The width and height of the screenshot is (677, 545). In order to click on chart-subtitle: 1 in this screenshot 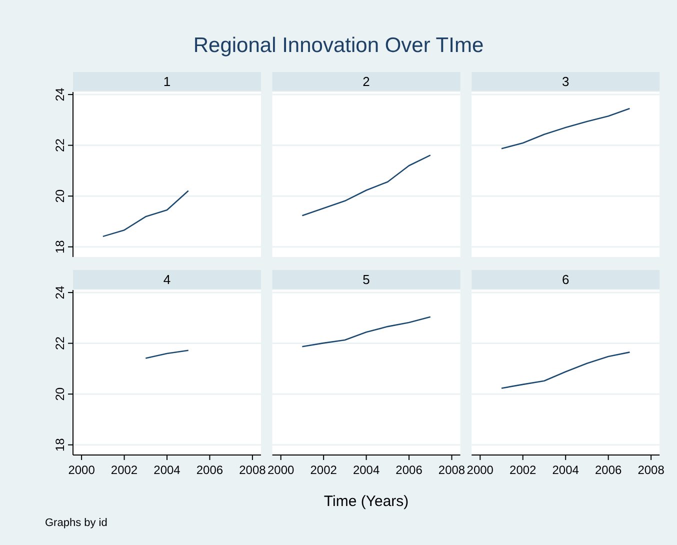, I will do `click(167, 81)`.